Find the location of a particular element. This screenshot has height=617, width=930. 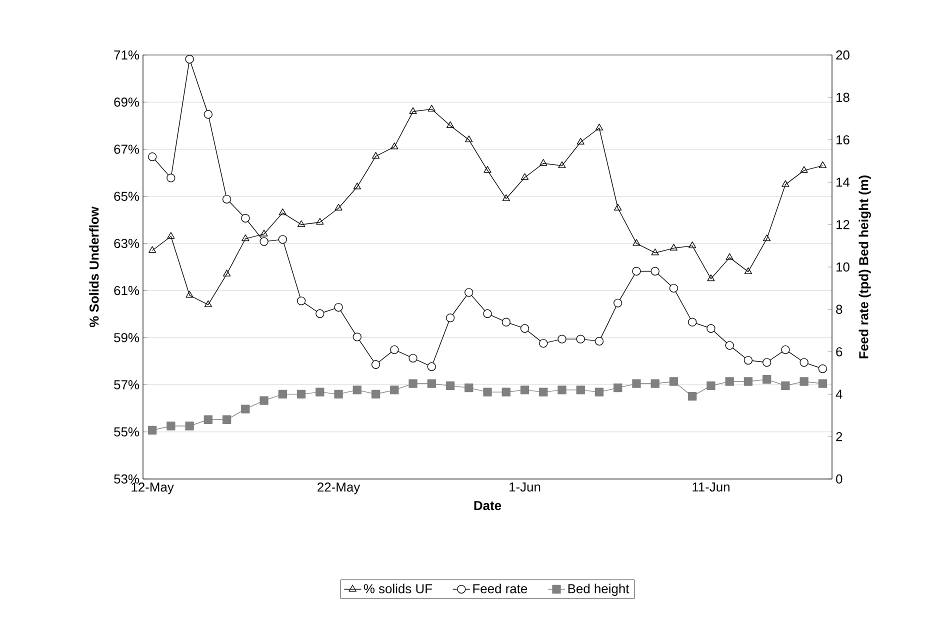

y2-tick-label: 10 is located at coordinates (843, 267).